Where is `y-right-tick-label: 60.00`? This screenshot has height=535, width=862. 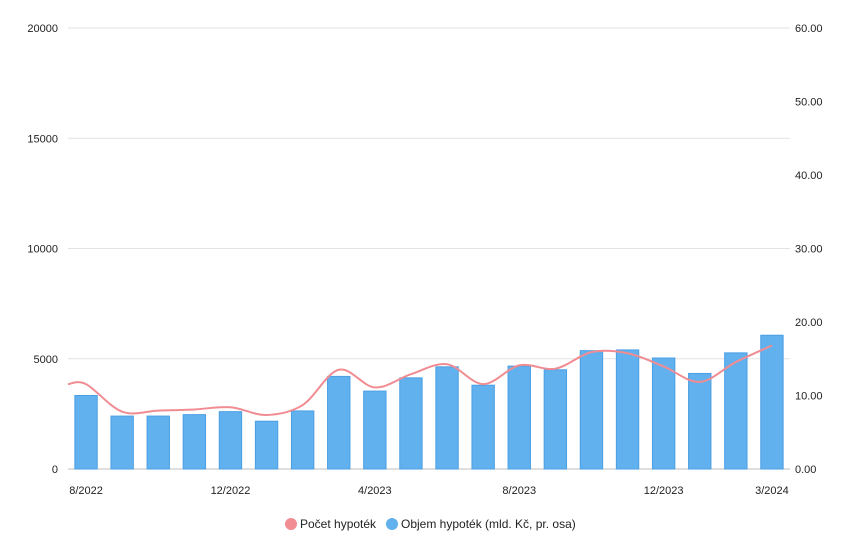 y-right-tick-label: 60.00 is located at coordinates (809, 29).